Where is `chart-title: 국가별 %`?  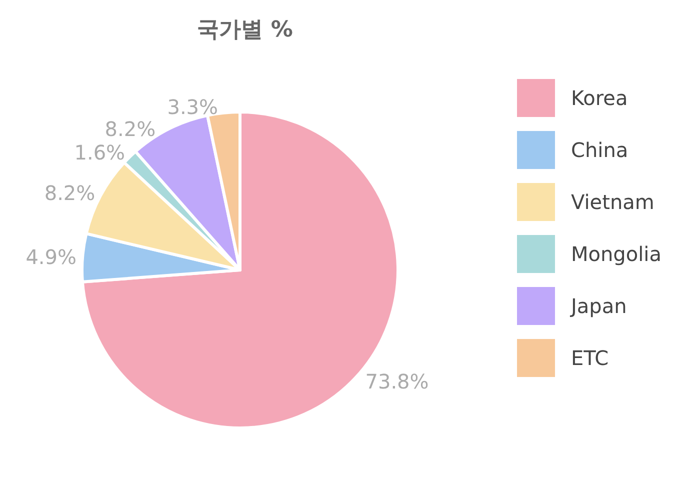
chart-title: 국가별 % is located at coordinates (245, 30).